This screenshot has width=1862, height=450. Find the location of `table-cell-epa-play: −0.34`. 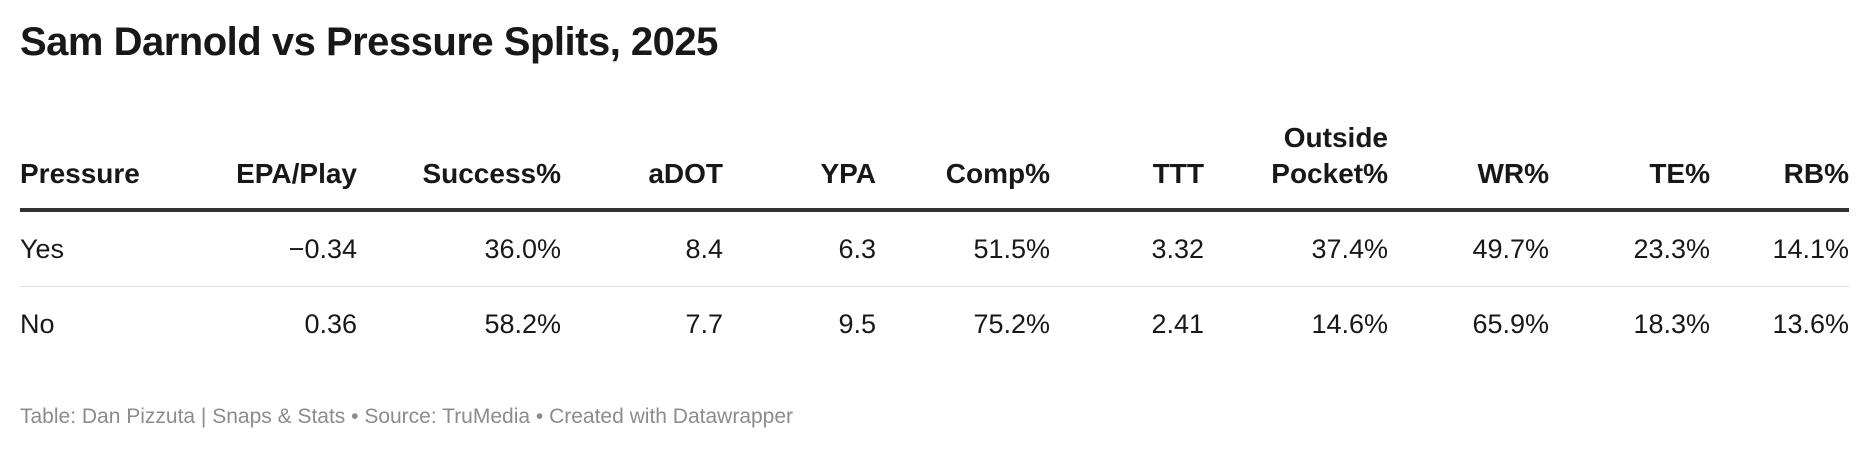

table-cell-epa-play: −0.34 is located at coordinates (258, 248).